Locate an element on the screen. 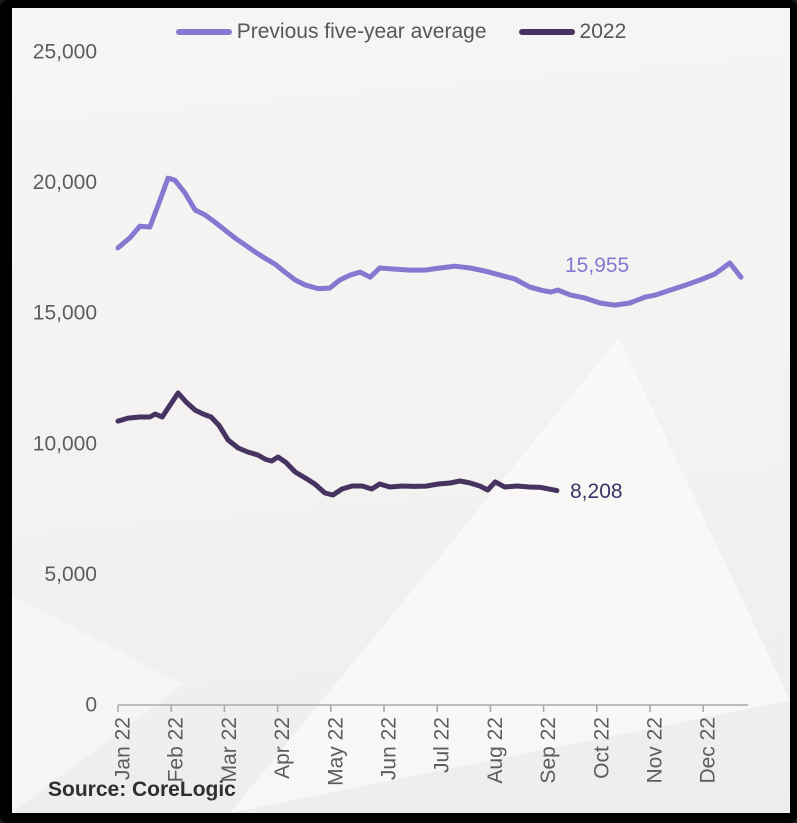 This screenshot has height=823, width=797. series-line-2022 is located at coordinates (337, 444).